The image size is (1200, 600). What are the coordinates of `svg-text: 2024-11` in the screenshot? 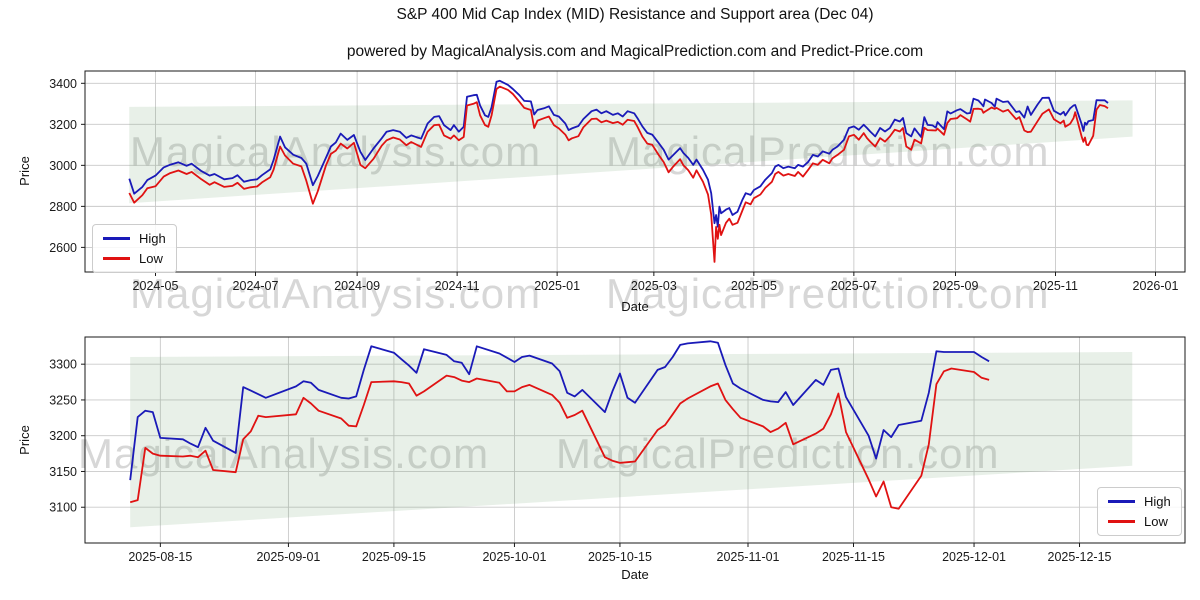 It's located at (457, 286).